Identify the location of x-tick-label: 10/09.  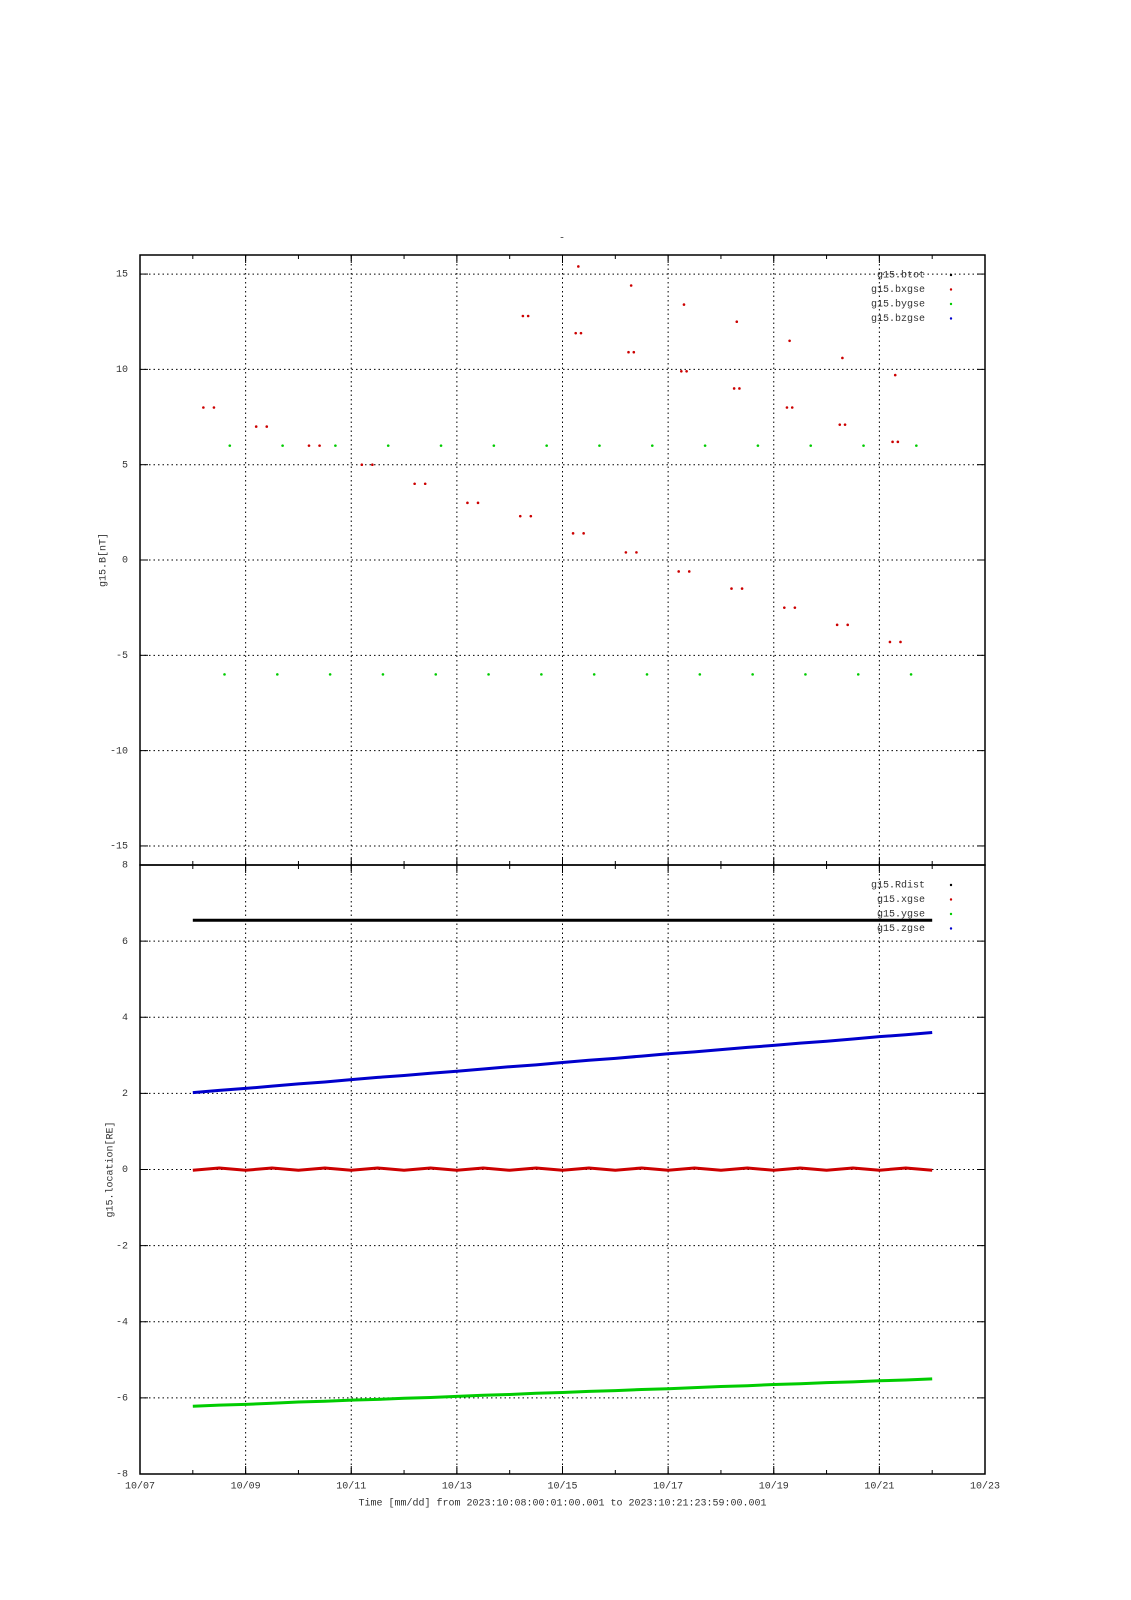
(246, 1487).